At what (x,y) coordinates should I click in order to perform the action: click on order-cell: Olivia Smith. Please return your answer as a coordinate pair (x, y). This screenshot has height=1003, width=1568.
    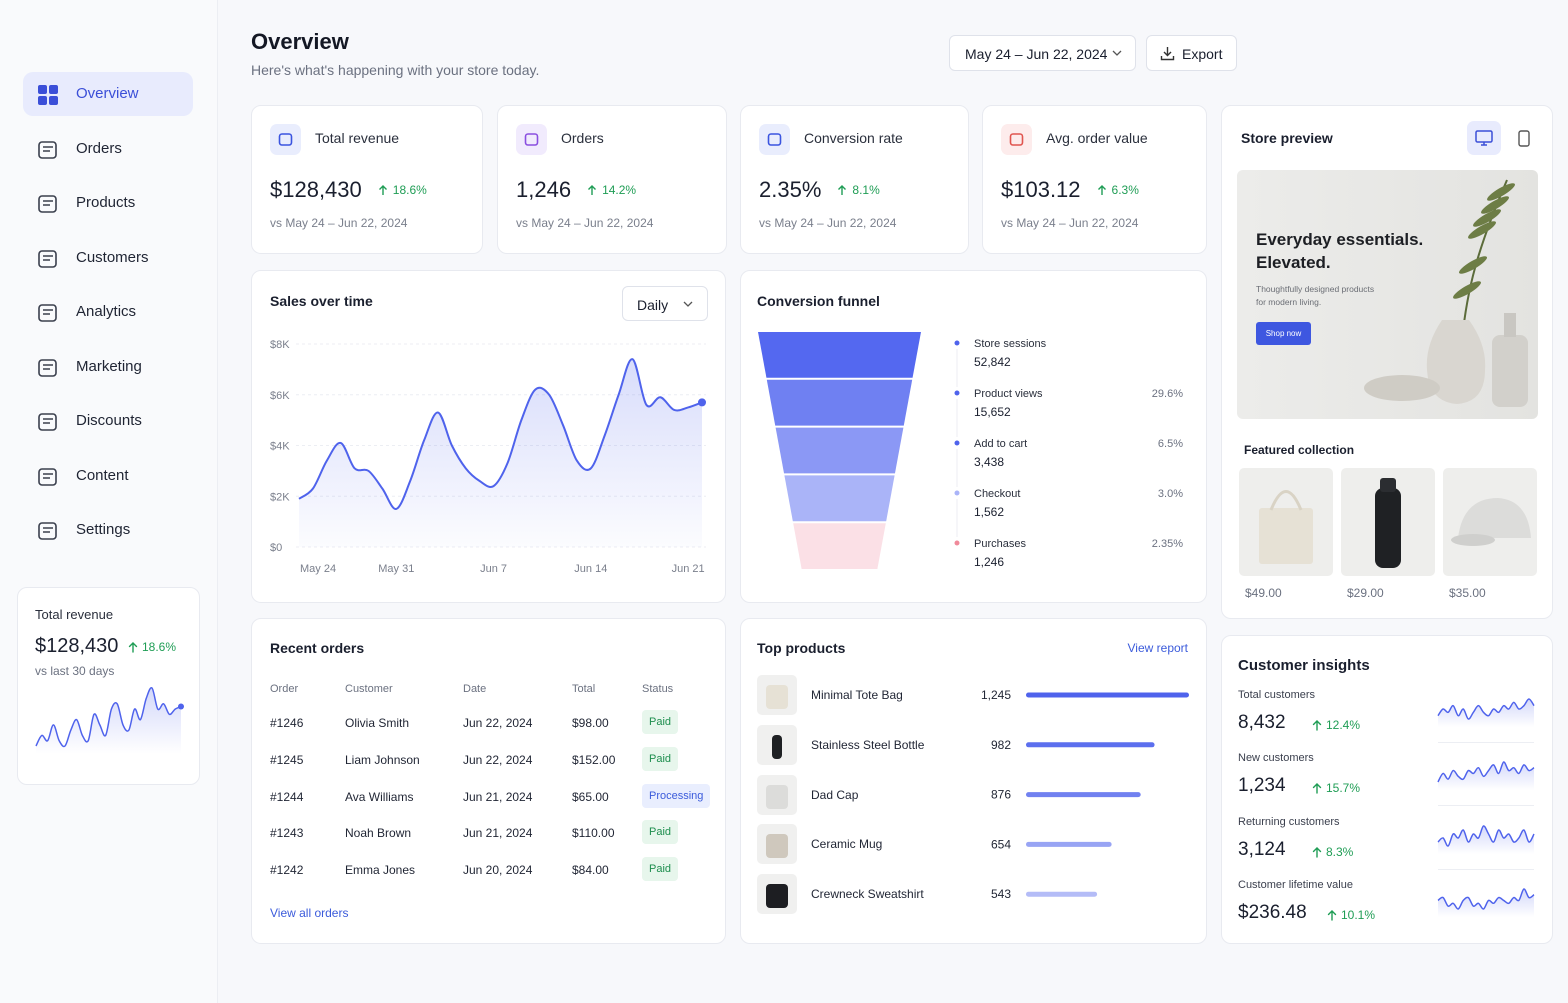
    Looking at the image, I should click on (377, 723).